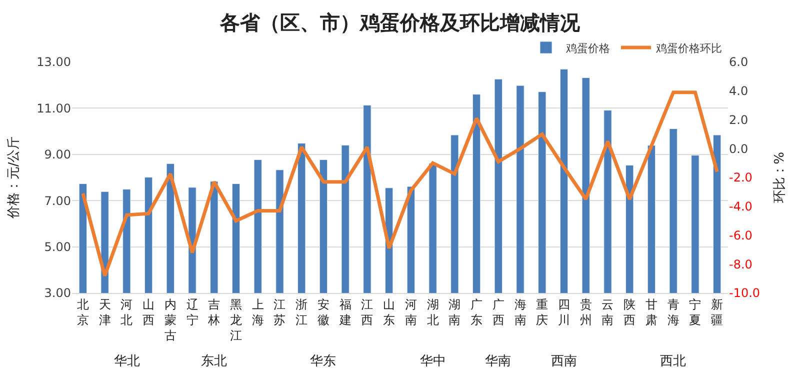 The height and width of the screenshot is (385, 800). I want to click on x-tick-label: 陕西, so click(630, 312).